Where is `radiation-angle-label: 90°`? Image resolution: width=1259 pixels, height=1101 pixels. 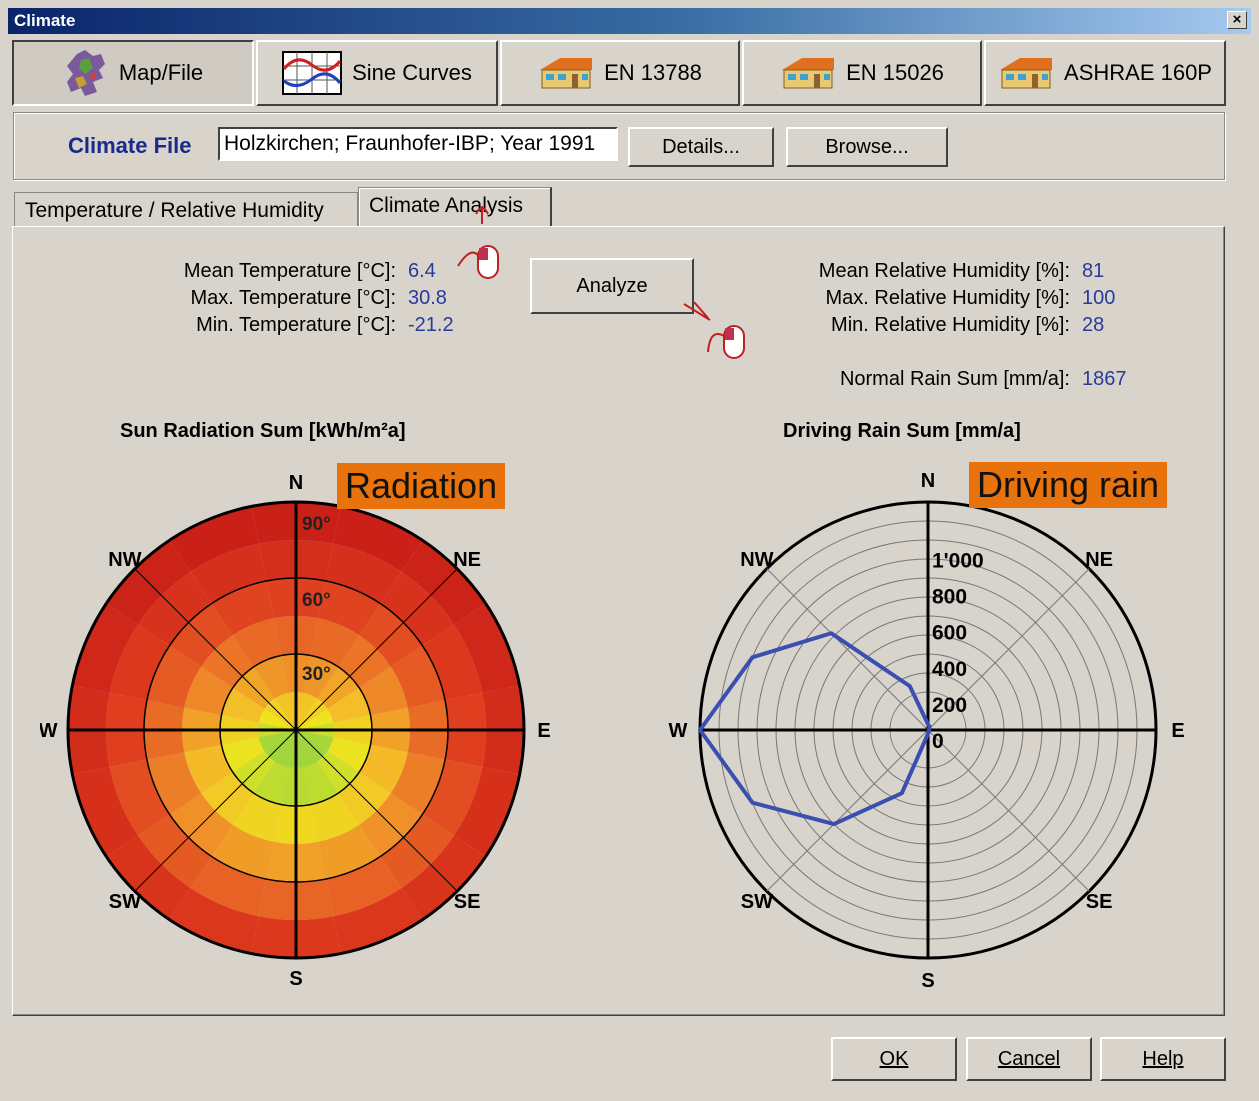 radiation-angle-label: 90° is located at coordinates (316, 524).